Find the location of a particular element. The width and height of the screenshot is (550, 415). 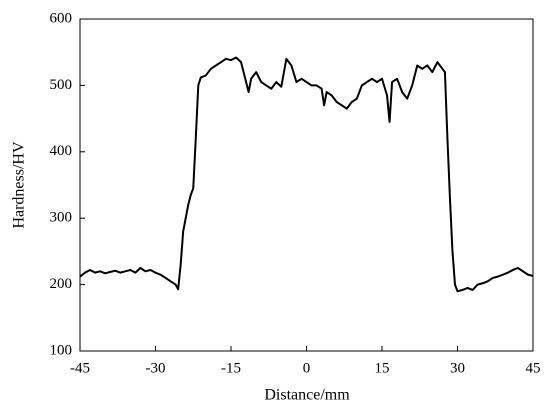

x-tick-label: 0 is located at coordinates (307, 368).